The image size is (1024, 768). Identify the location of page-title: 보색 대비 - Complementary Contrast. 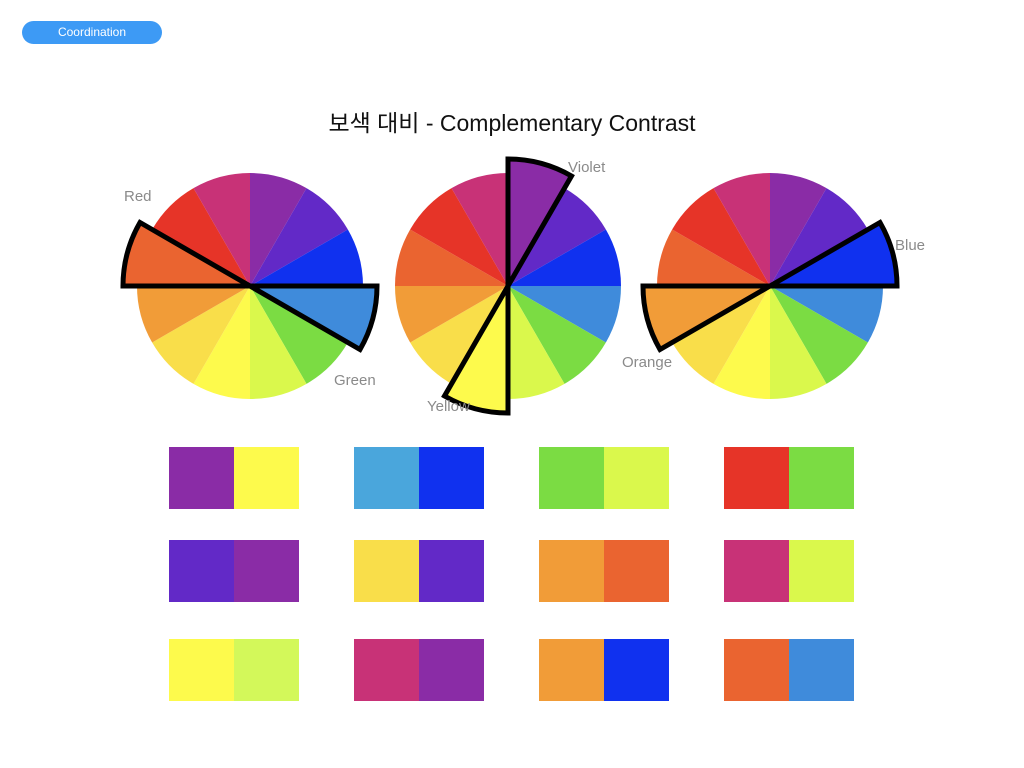
(512, 123).